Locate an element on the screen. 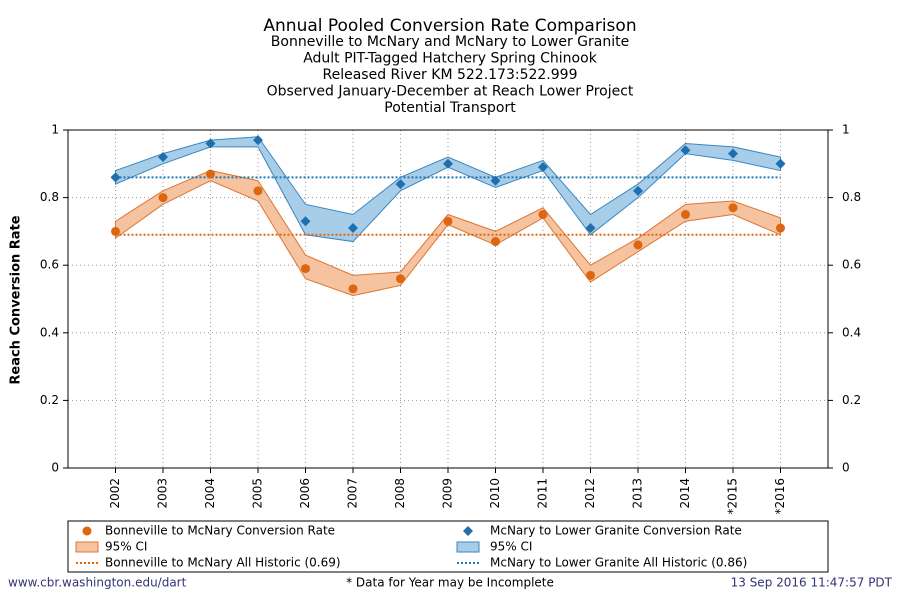 The width and height of the screenshot is (900, 600). legend-label: Bonneville to McNary Conversion Rate is located at coordinates (220, 531).